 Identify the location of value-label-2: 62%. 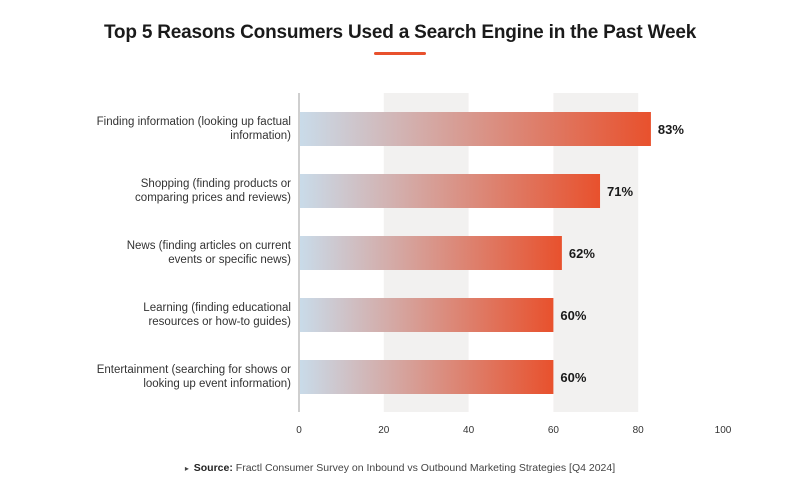
(582, 253).